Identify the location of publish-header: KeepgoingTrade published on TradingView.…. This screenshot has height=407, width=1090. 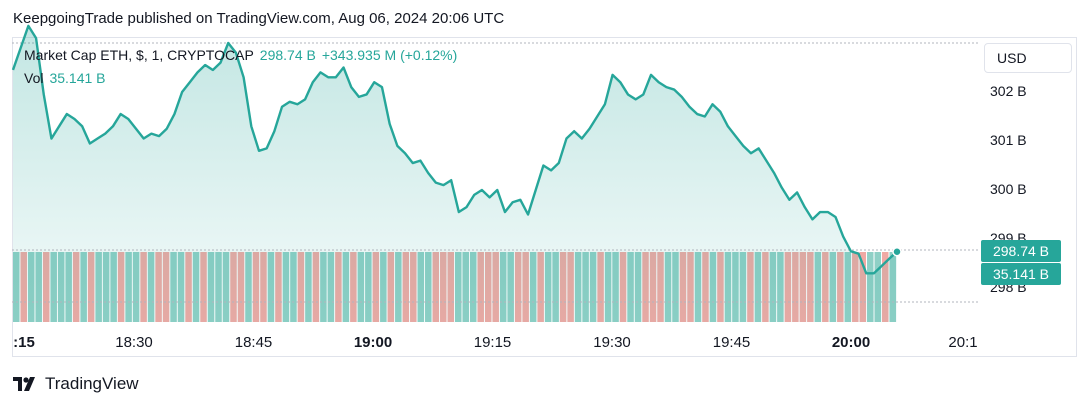
(259, 18).